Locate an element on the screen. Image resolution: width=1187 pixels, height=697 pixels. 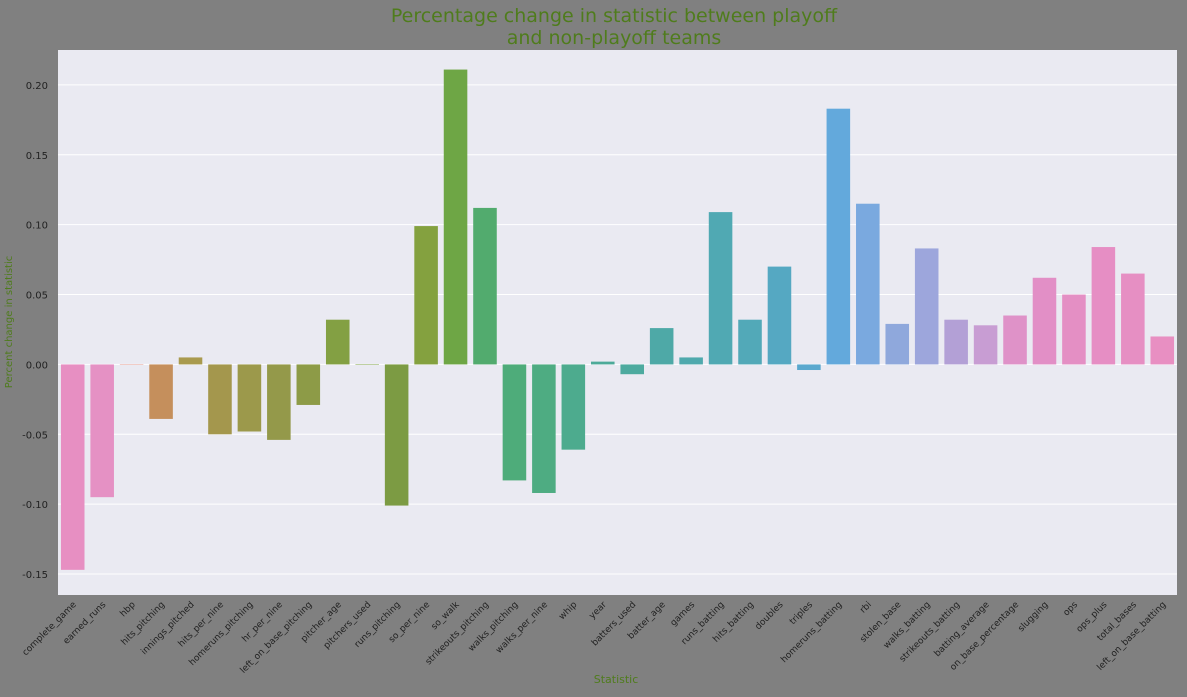
bar-rbi is located at coordinates (868, 284).